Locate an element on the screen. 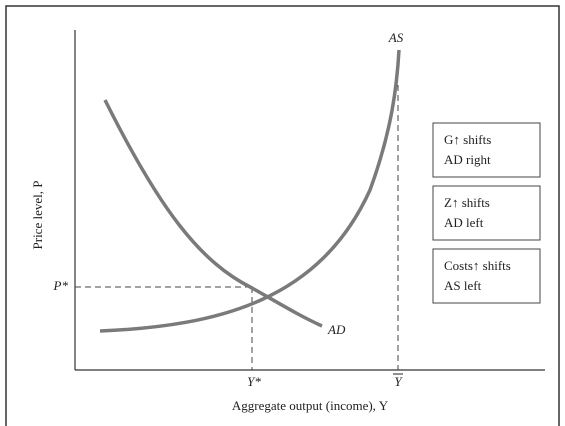 Image resolution: width=565 pixels, height=426 pixels. box-line: Costs↑ shifts is located at coordinates (477, 265).